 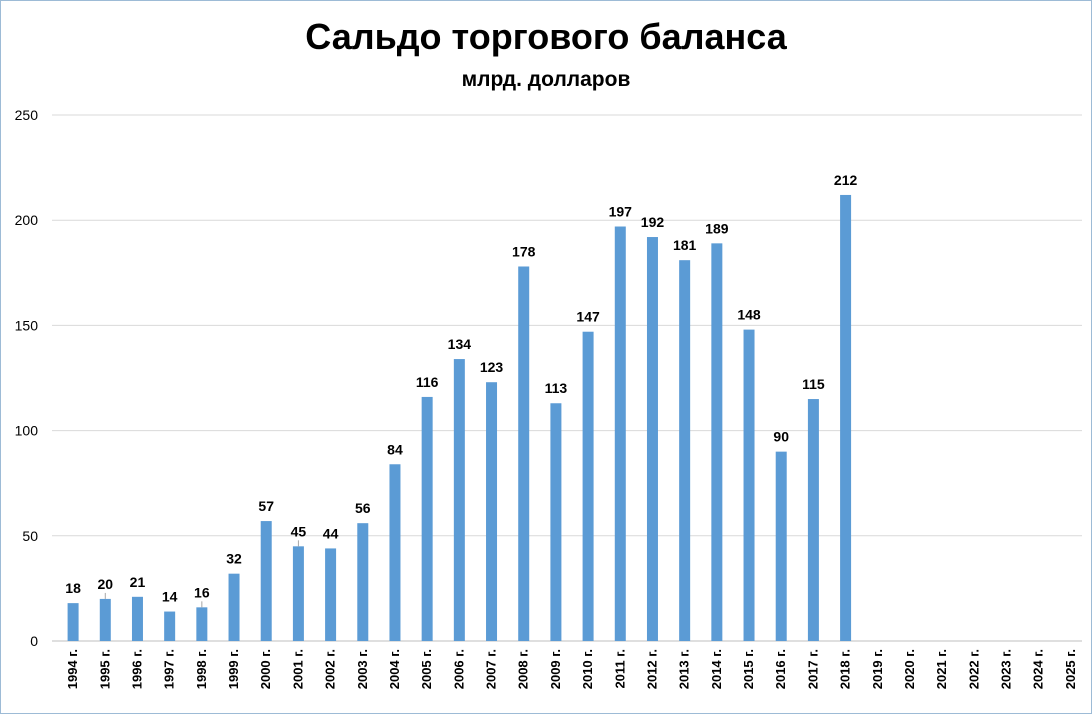 I want to click on data-label: 84, so click(x=395, y=449).